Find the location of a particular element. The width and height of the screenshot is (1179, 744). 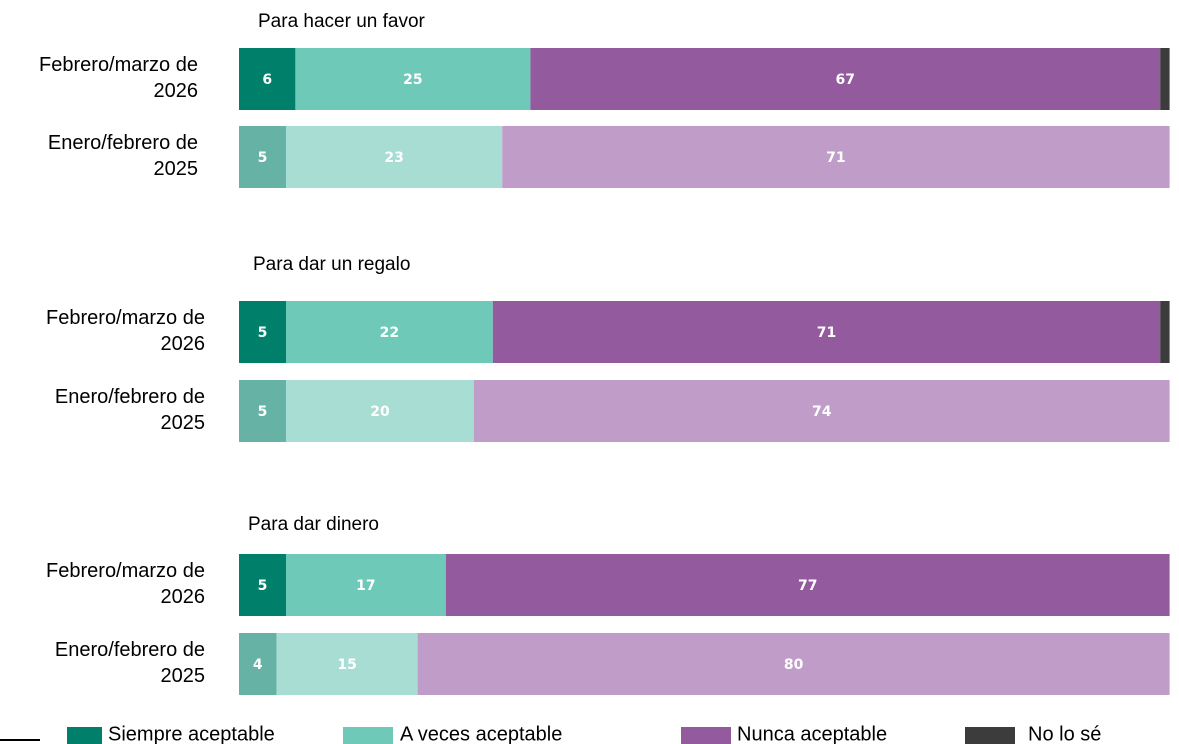

value-label: 23 is located at coordinates (393, 158).